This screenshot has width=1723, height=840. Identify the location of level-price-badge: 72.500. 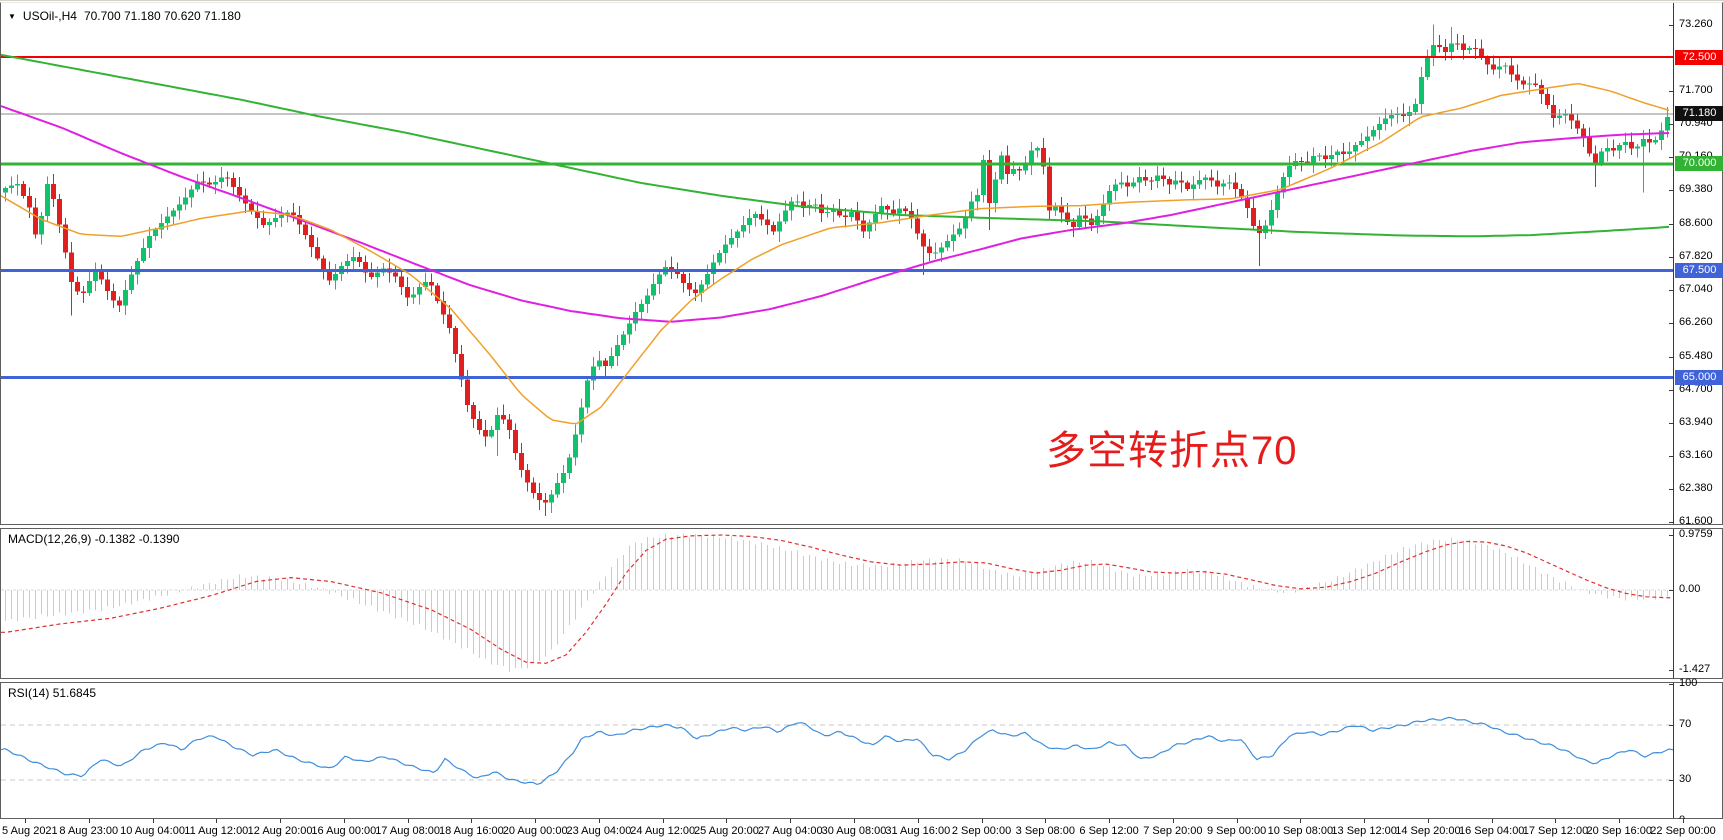
(1699, 57).